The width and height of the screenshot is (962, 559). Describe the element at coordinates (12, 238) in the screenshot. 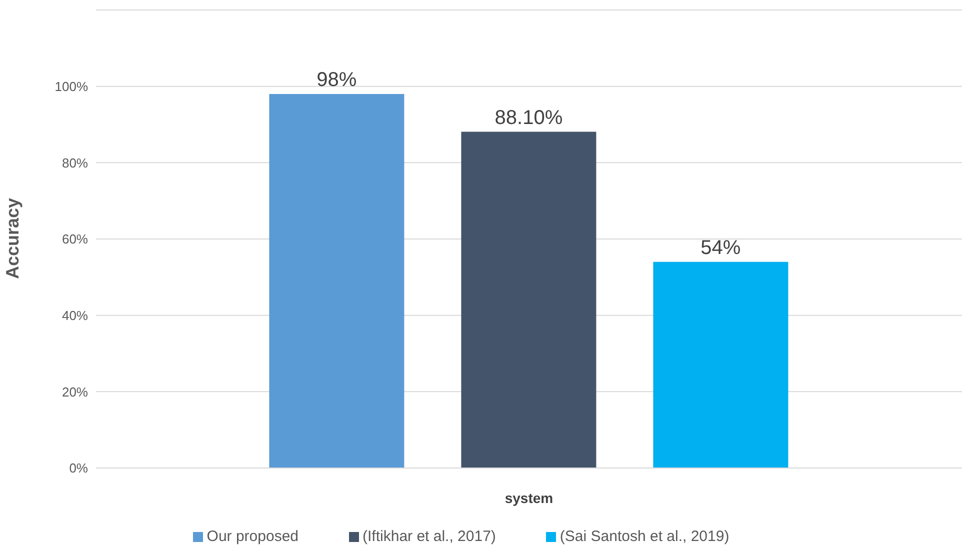

I see `y-axis-title: Accuracy` at that location.